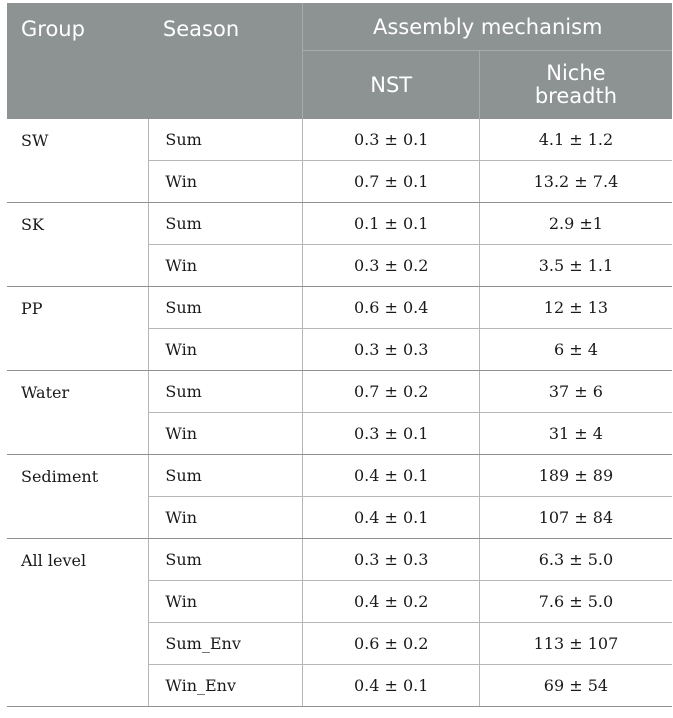  I want to click on table-row: Win 0.7 ± 0.1 13.2 ± 7.4, so click(339, 181).